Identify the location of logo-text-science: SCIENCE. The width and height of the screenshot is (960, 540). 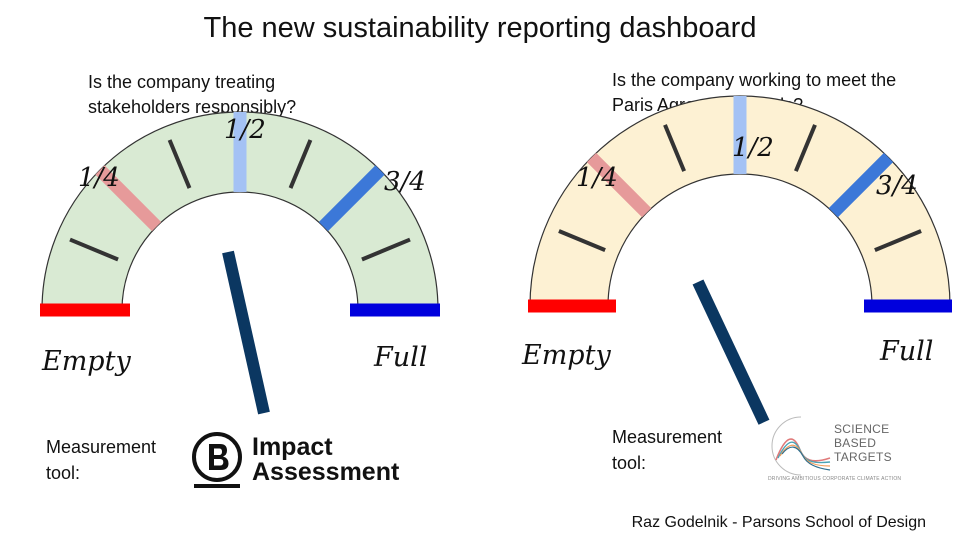
(862, 429).